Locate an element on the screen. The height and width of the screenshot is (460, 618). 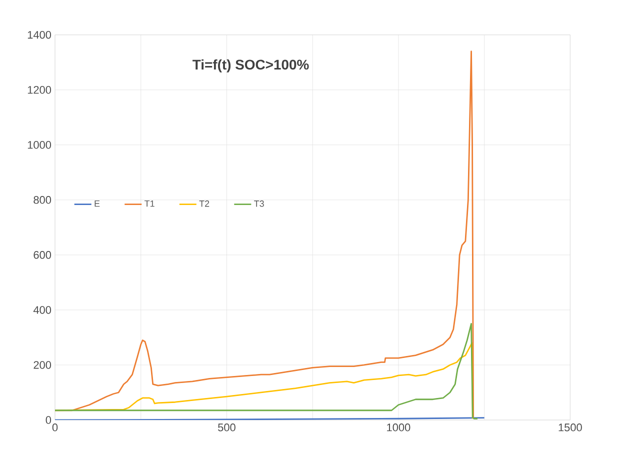
y-tick-label: 200 is located at coordinates (43, 365).